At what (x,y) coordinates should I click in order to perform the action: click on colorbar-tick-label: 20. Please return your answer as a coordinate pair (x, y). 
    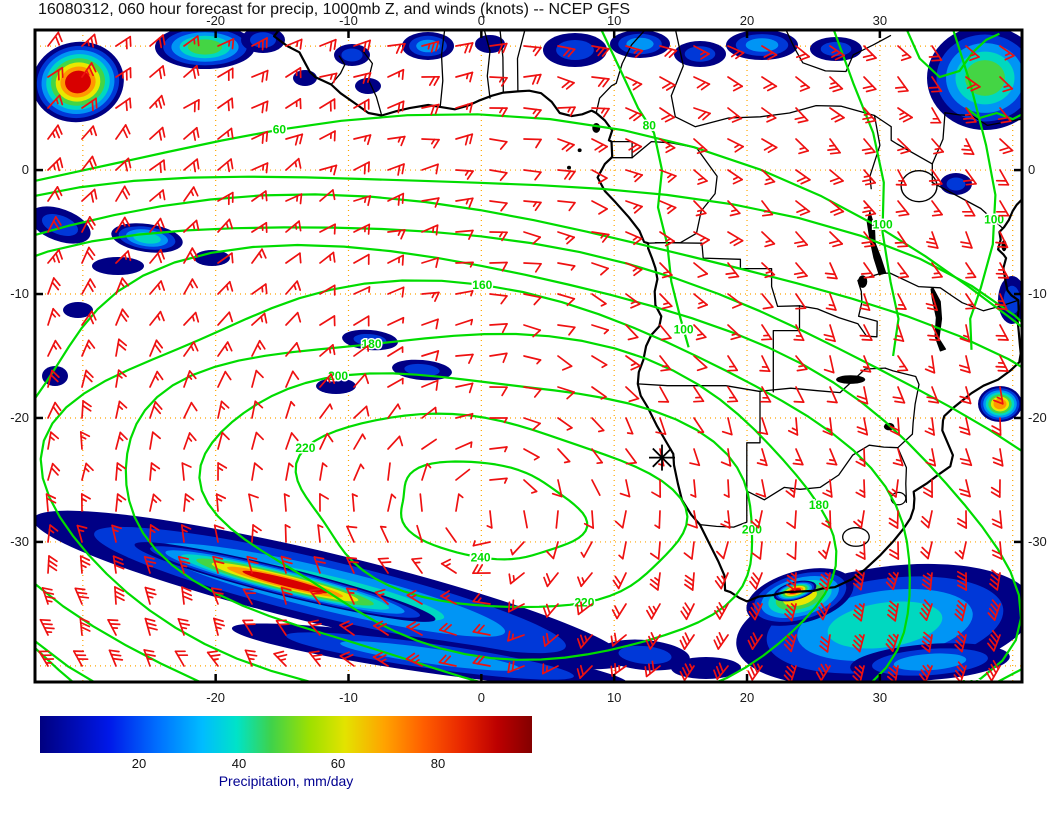
    Looking at the image, I should click on (139, 763).